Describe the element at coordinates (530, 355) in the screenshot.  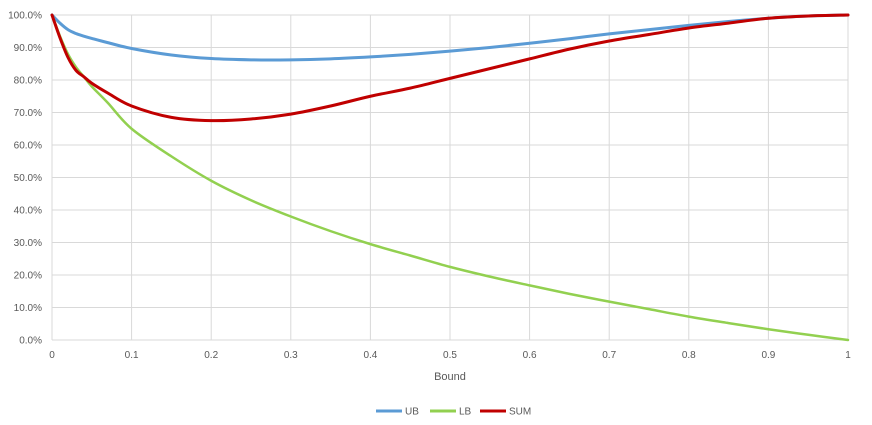
I see `x-tick-label: 0.6` at that location.